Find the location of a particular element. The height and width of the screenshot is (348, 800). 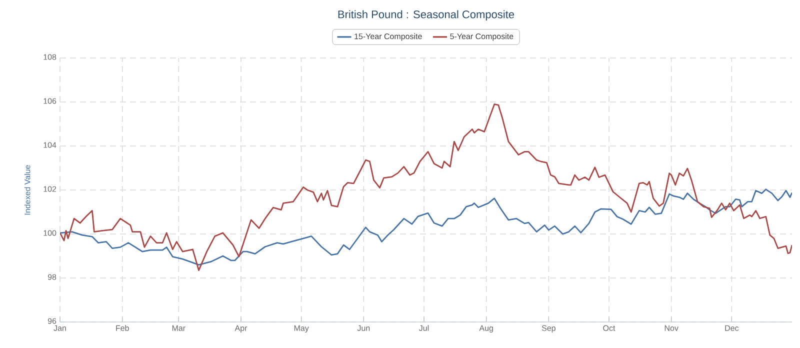

x-tick-label: Dec is located at coordinates (732, 328).